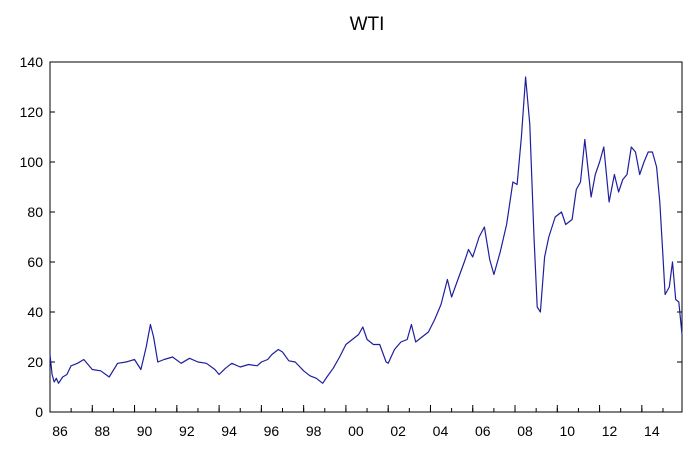  I want to click on y-tick-label: 20, so click(35, 362).